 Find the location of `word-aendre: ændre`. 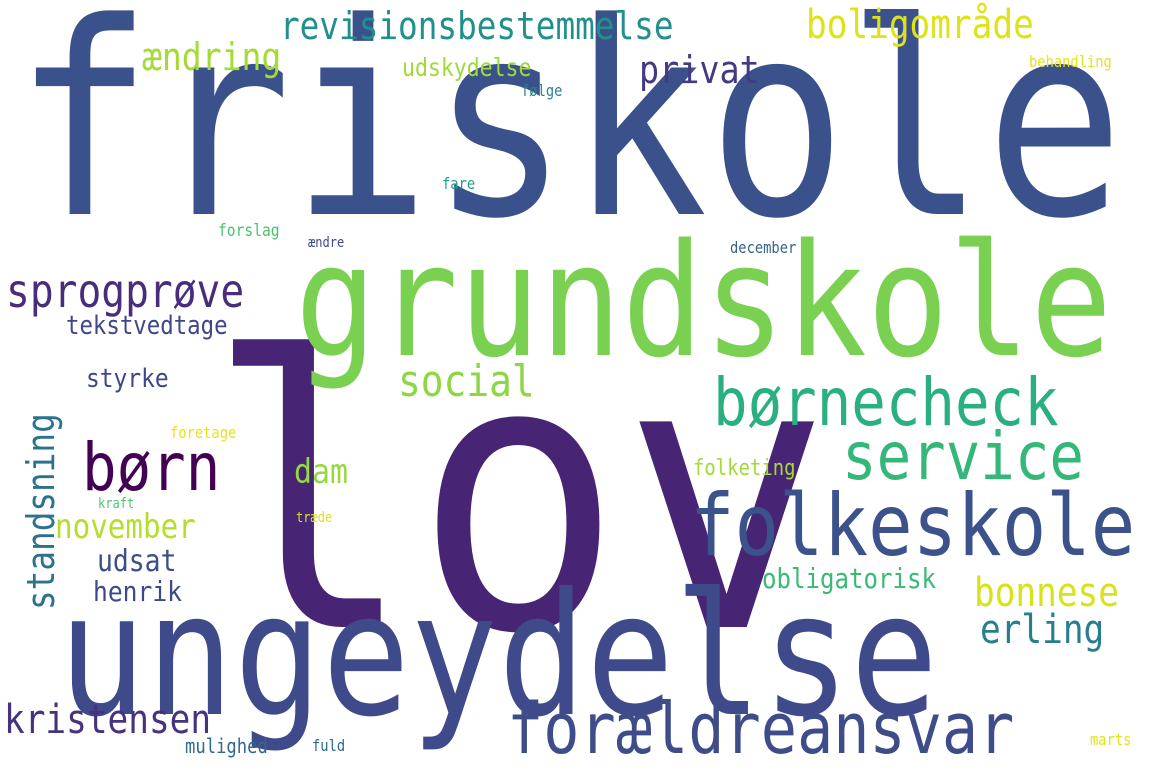

word-aendre: ændre is located at coordinates (326, 243).